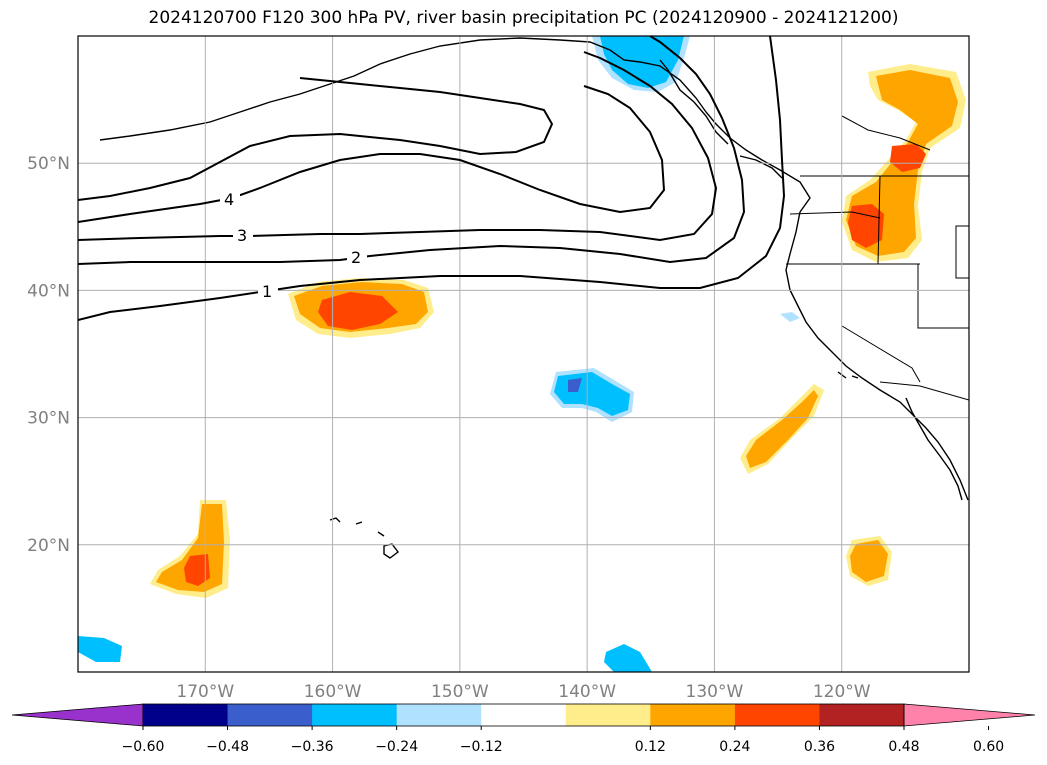 This screenshot has width=1047, height=765. What do you see at coordinates (934, 449) in the screenshot?
I see `baja-peninsula` at bounding box center [934, 449].